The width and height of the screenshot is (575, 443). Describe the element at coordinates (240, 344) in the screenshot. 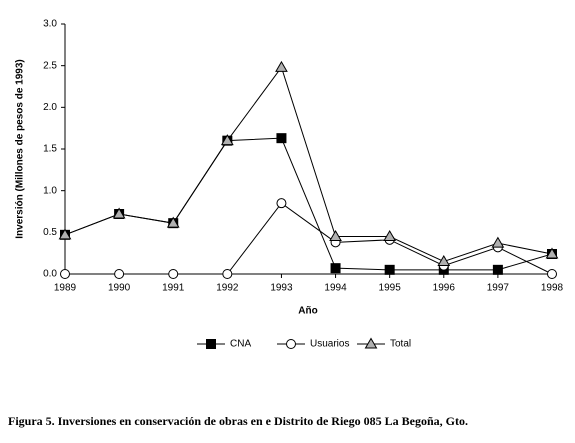

I see `legend-label: CNA` at that location.